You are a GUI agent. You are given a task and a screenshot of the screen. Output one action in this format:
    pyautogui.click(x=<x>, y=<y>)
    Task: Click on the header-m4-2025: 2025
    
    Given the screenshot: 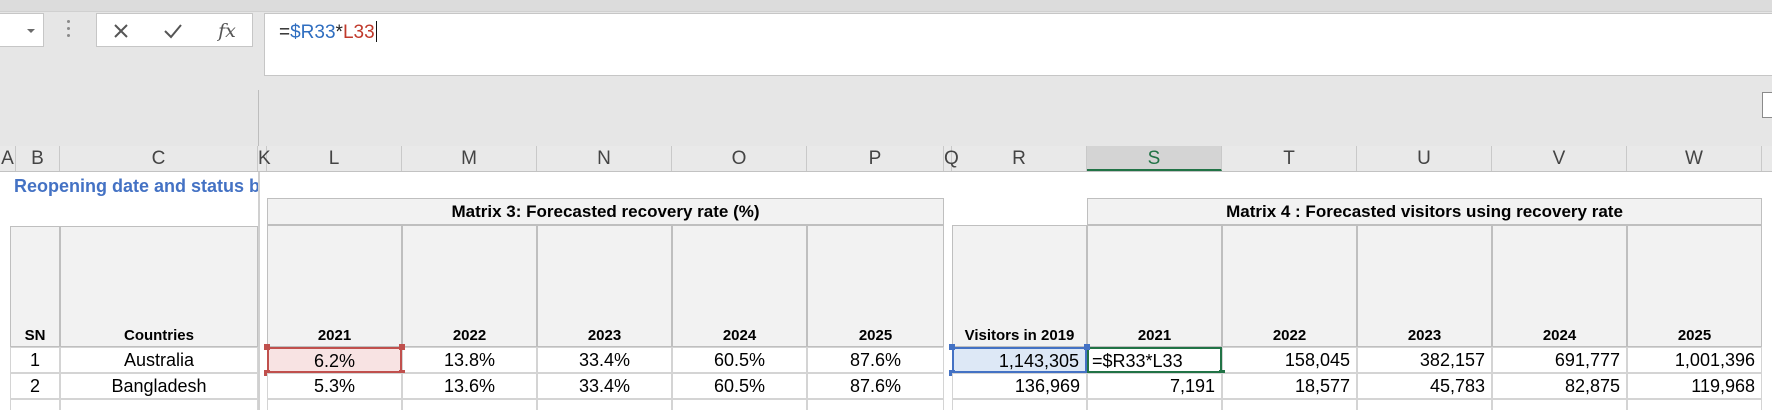 What is the action you would take?
    pyautogui.click(x=1694, y=286)
    